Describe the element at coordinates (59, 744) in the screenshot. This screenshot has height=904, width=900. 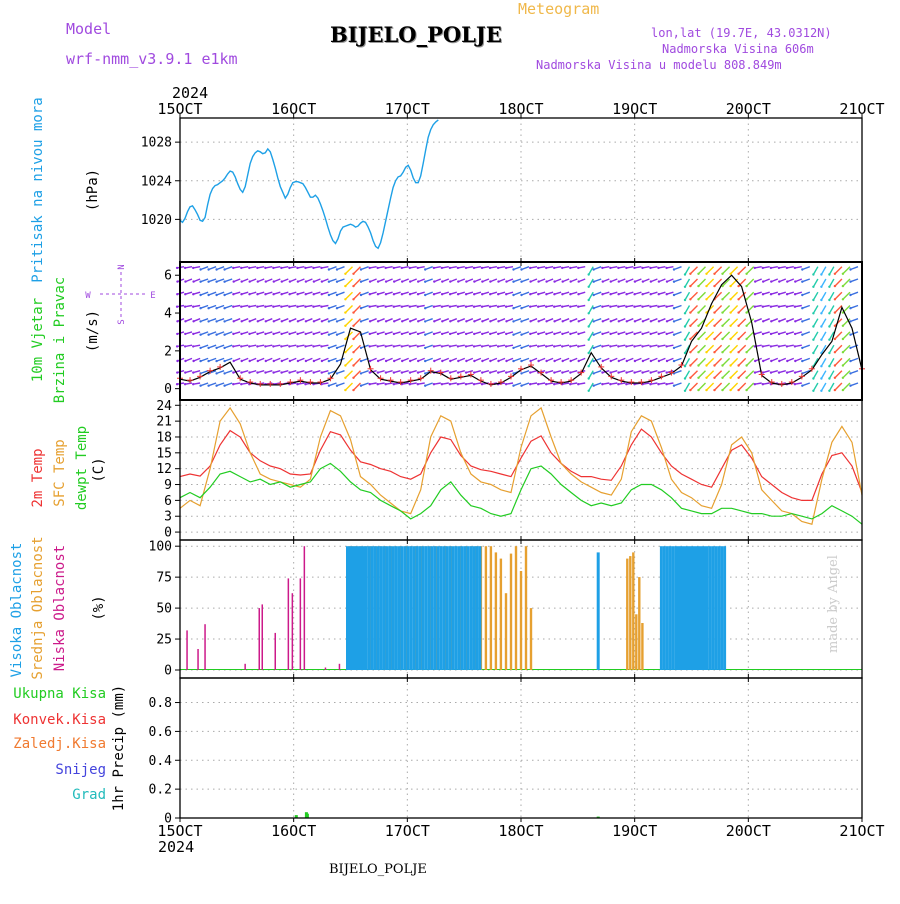
I see `precip-side-label: Zaledj.Kisa` at that location.